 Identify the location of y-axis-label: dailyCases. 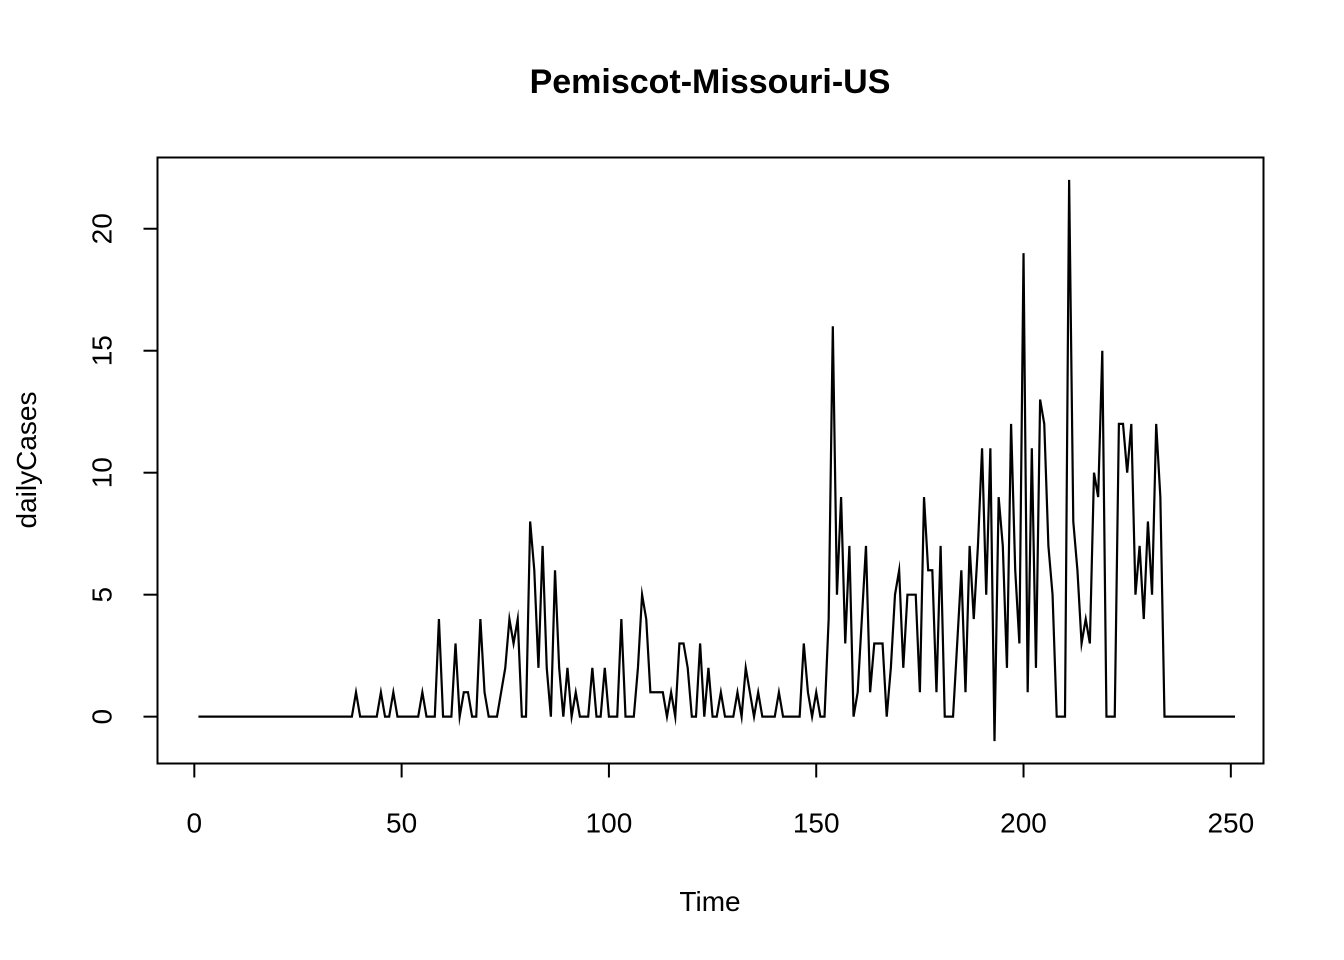
(26, 460).